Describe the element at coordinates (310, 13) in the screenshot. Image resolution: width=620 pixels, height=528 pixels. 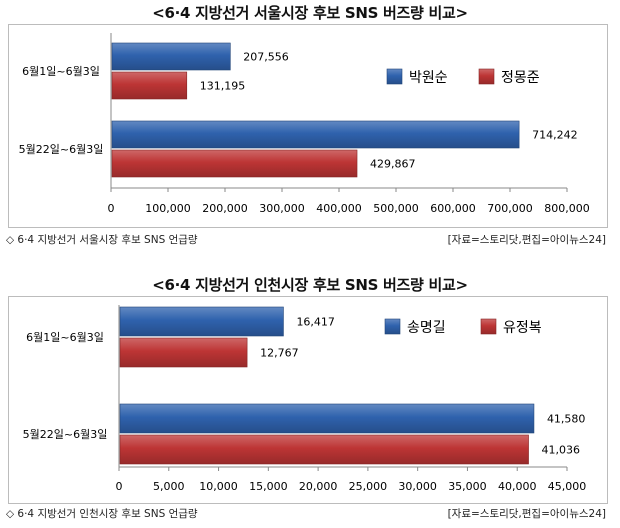
I see `chart-title: <6·4 지방선거 서울시장 후보 SNS 버즈량 비교>` at that location.